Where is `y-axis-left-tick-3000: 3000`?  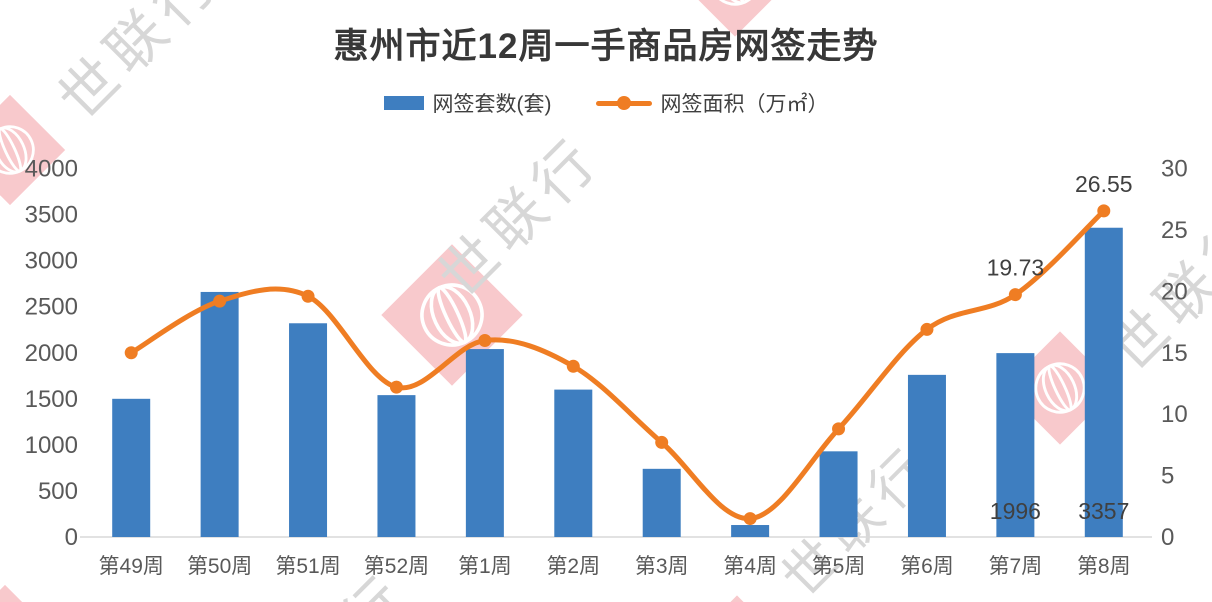 y-axis-left-tick-3000: 3000 is located at coordinates (51, 261).